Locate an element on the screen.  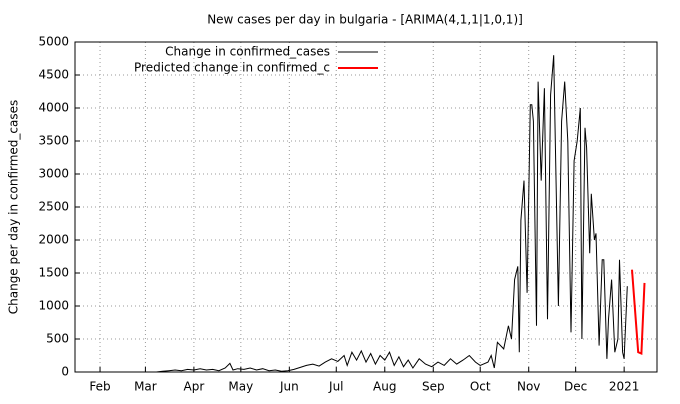
x-tick-label: Feb is located at coordinates (99, 387).